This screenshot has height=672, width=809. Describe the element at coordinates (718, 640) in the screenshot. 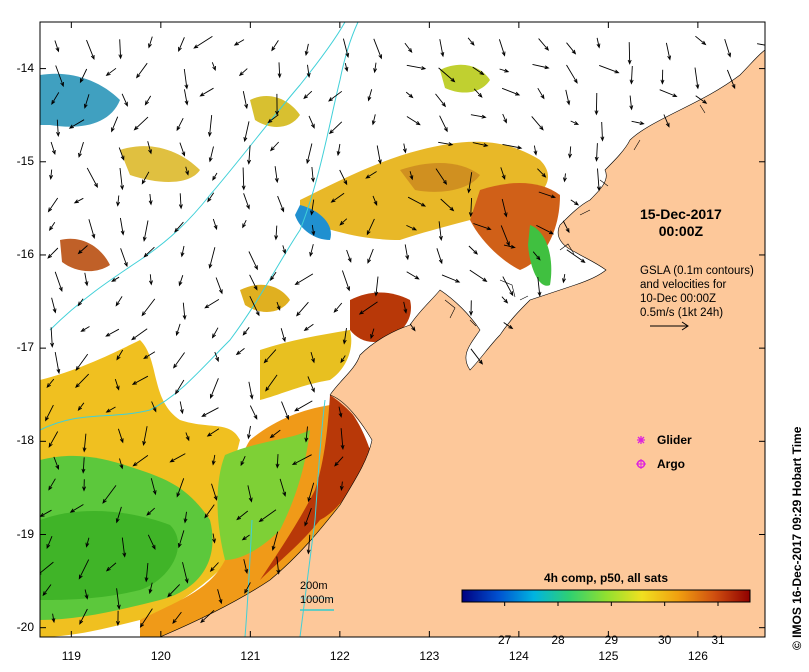

I see `colorbar-tick-label: 31` at that location.